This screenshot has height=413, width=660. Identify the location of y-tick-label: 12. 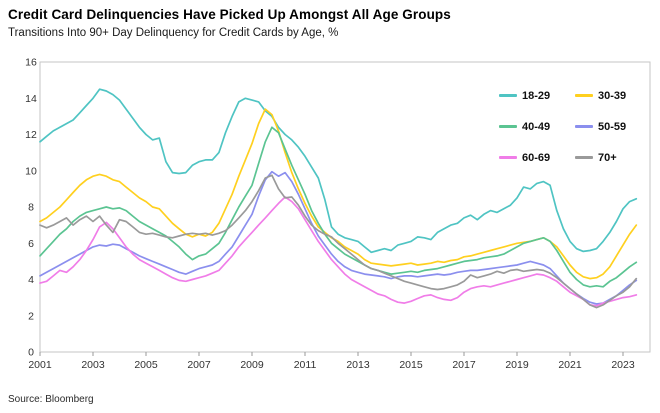
(31, 135).